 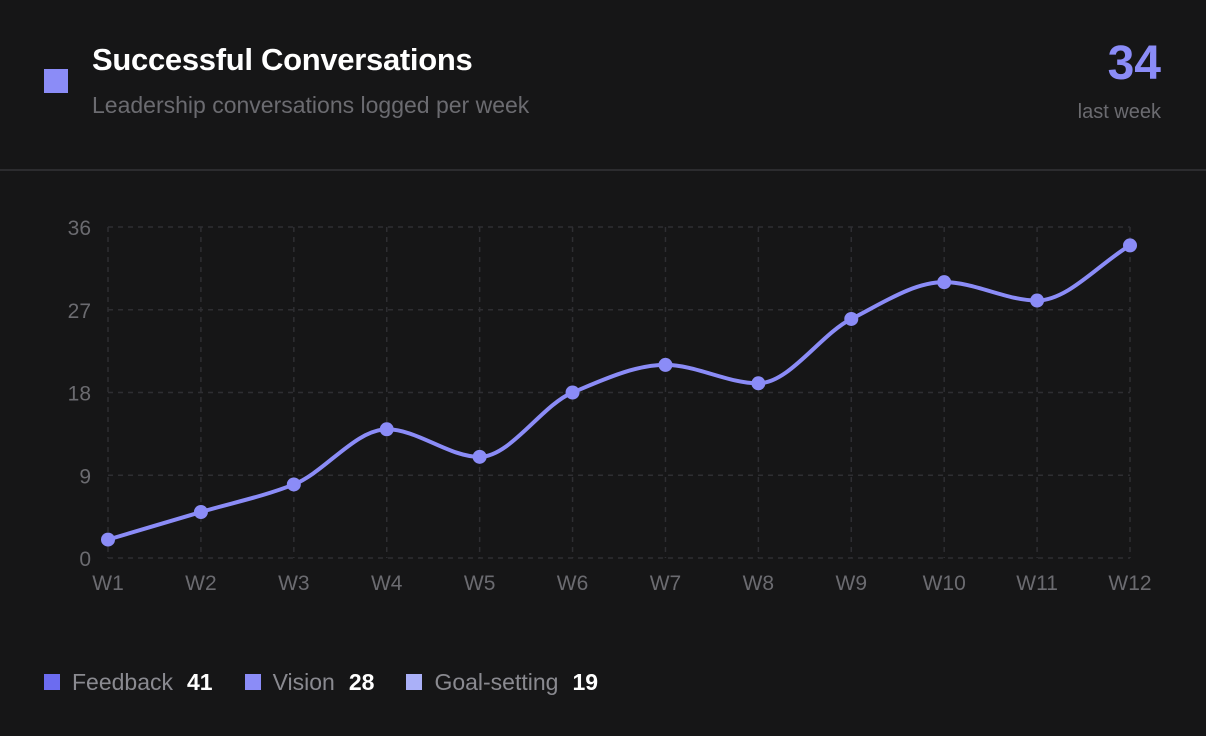 What do you see at coordinates (361, 681) in the screenshot?
I see `legend-value: 28` at bounding box center [361, 681].